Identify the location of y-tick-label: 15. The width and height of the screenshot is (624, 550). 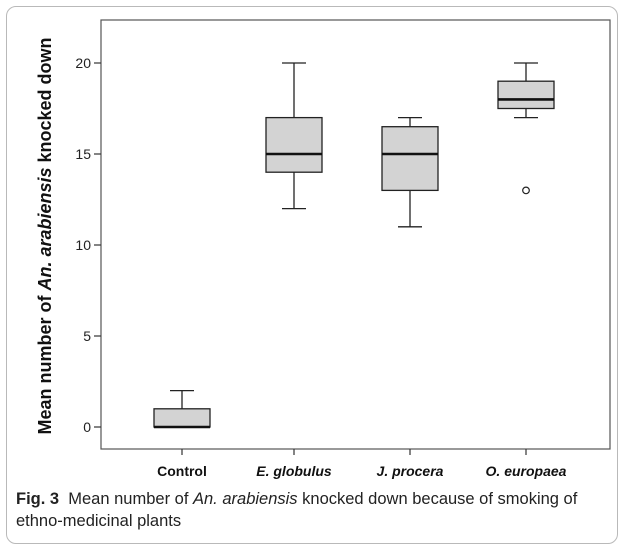
(83, 154).